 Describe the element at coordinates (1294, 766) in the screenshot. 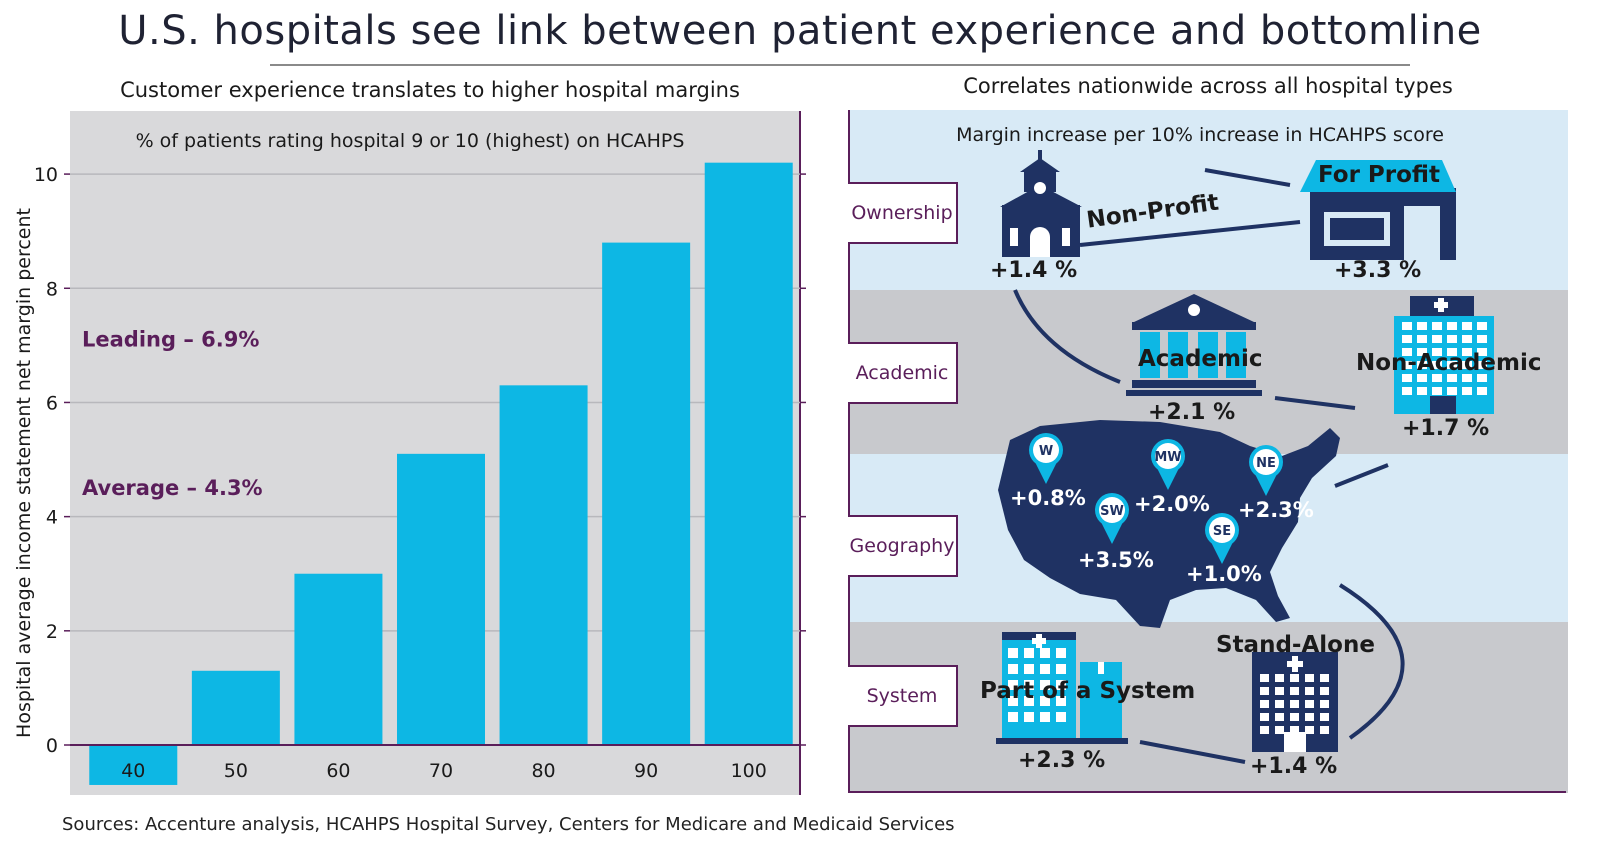

I see `stand-alone-value: +1.4 %` at that location.